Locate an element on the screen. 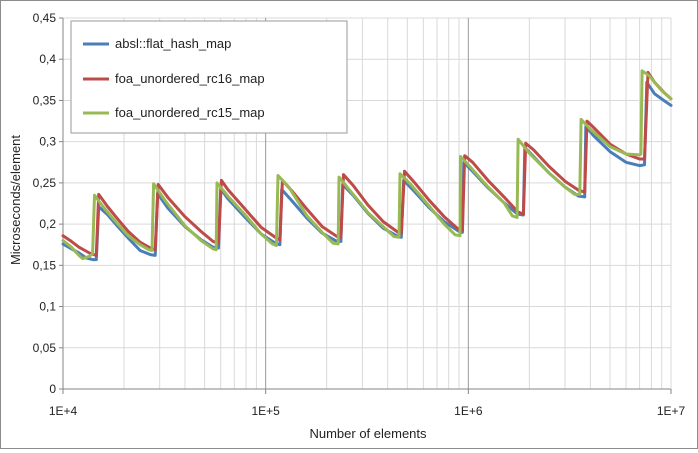 The height and width of the screenshot is (453, 698). y-tick-label: 0,25 is located at coordinates (45, 183).